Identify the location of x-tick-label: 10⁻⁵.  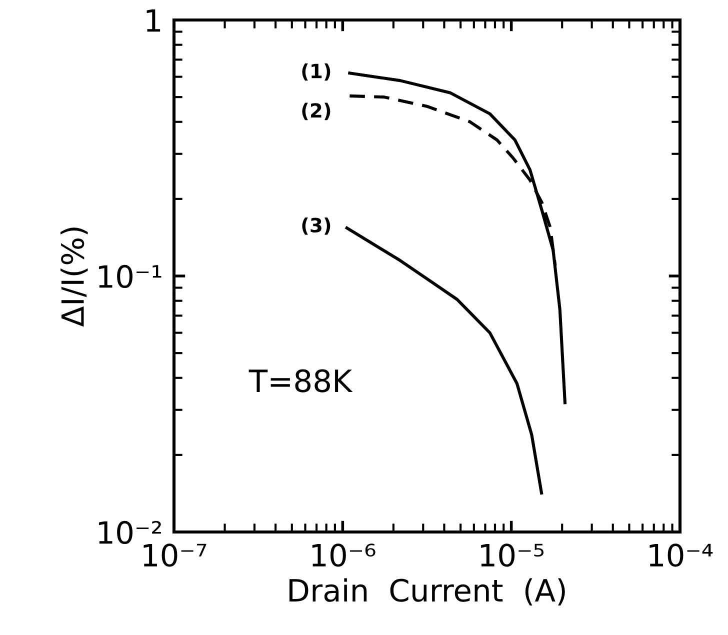
(512, 555).